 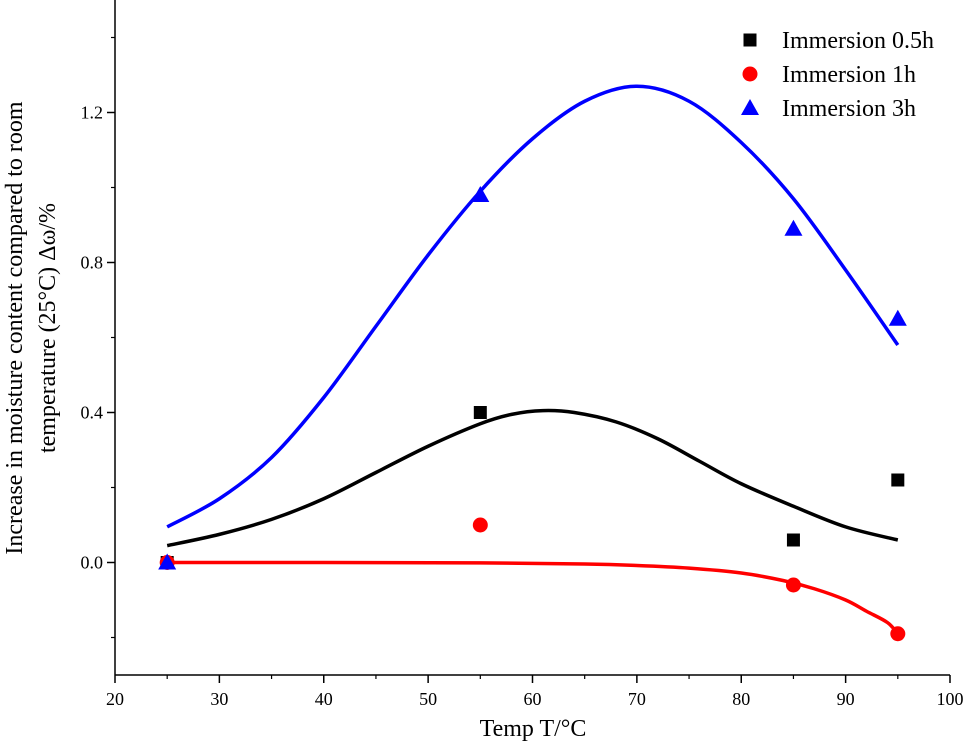 What do you see at coordinates (750, 107) in the screenshot?
I see `legend-marker-triangle` at bounding box center [750, 107].